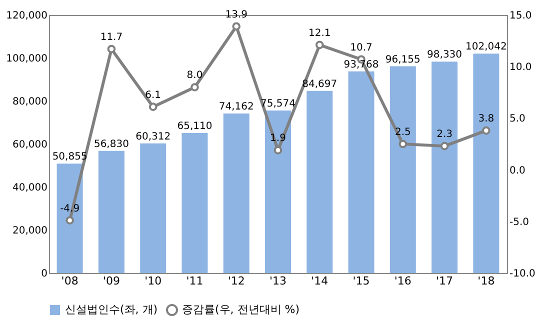  Describe the element at coordinates (444, 134) in the screenshot. I see `data-label: 2.3` at that location.